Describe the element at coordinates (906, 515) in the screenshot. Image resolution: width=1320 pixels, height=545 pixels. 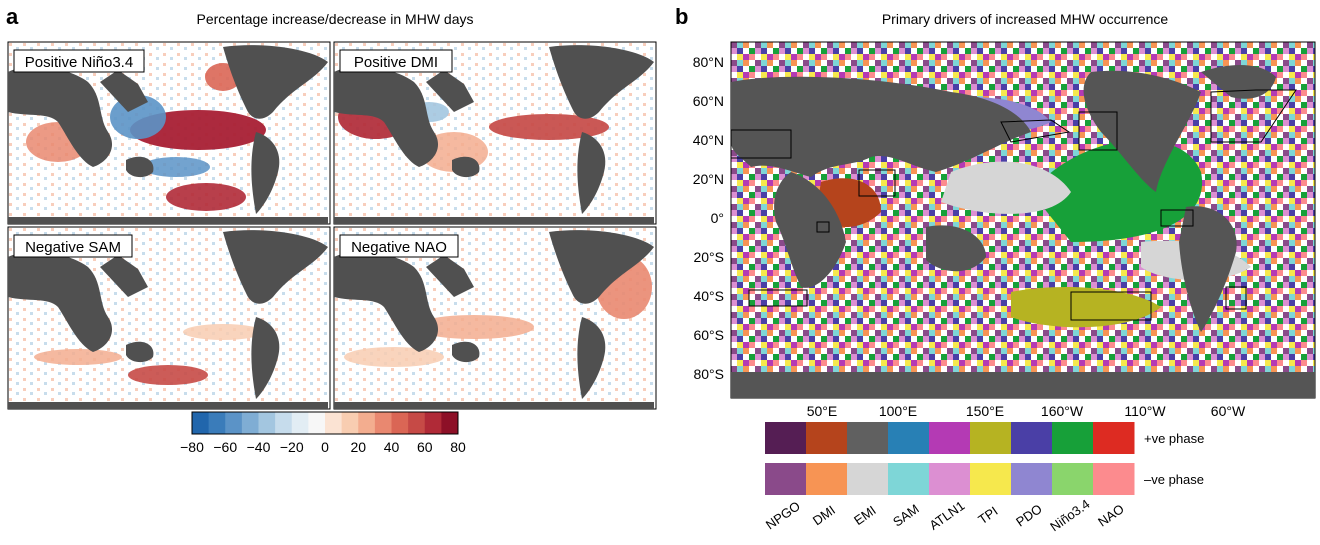
I see `legend-driver-label: SAM` at that location.